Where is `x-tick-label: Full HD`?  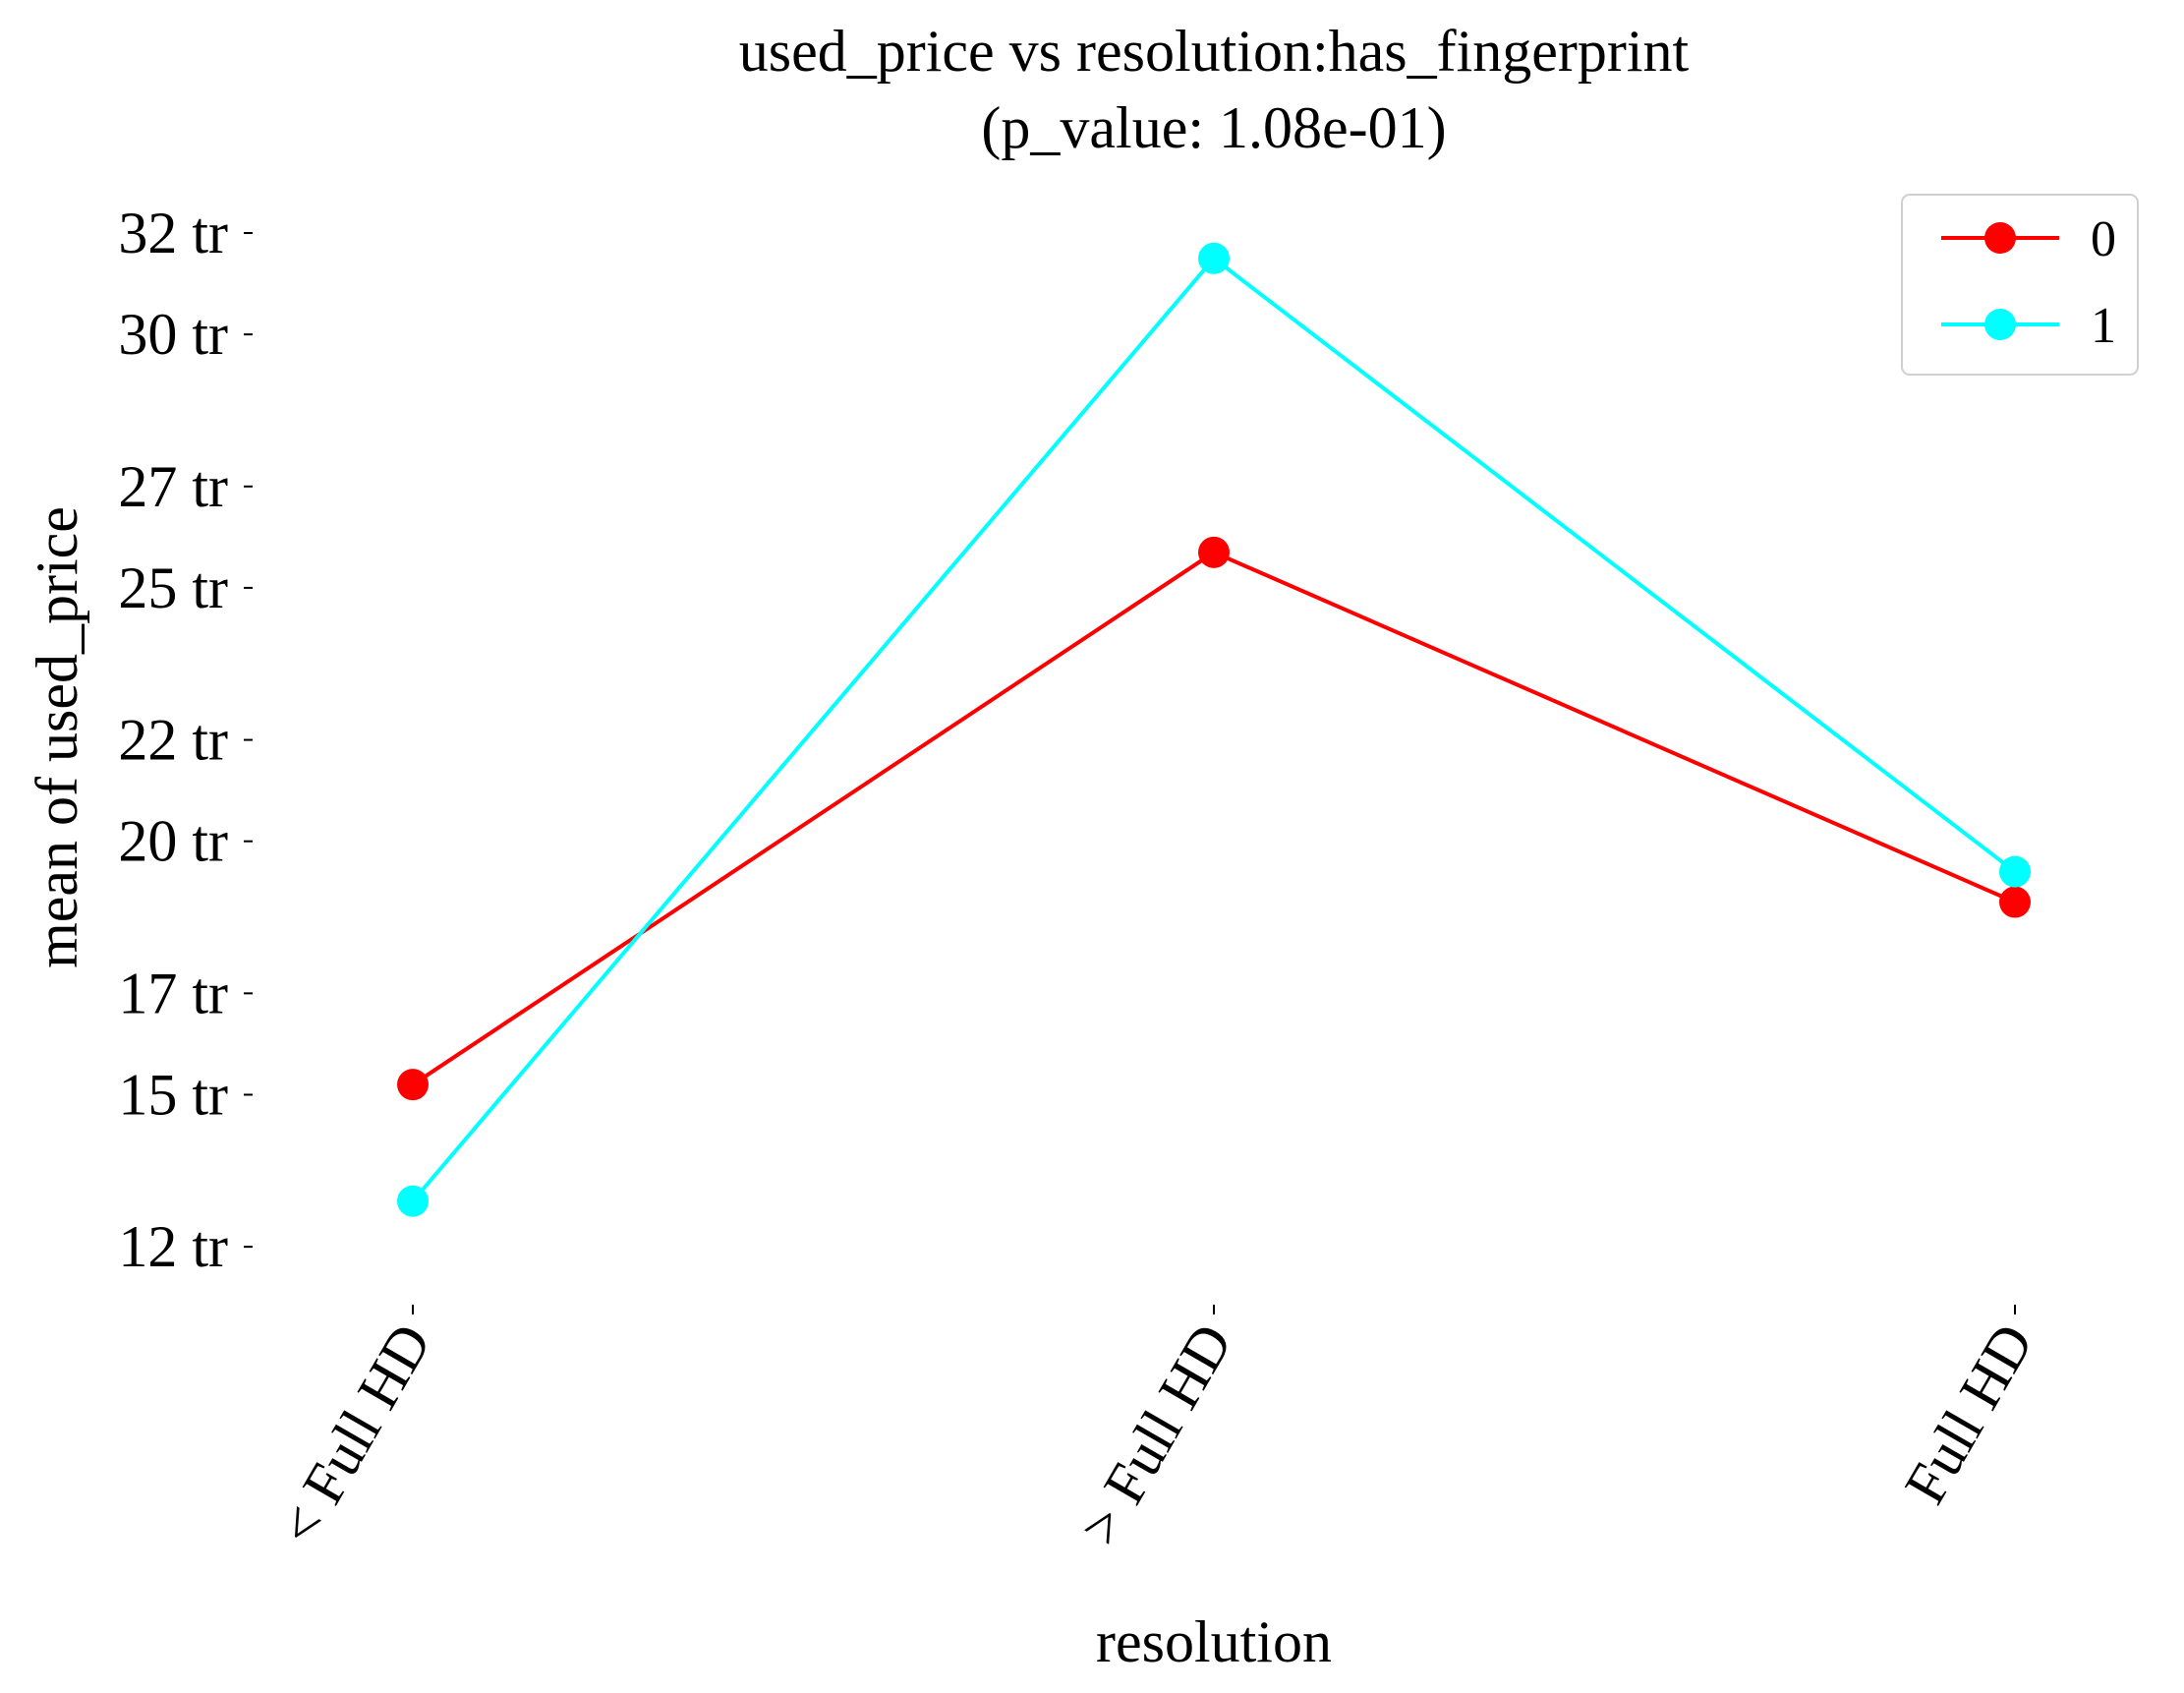 x-tick-label: Full HD is located at coordinates (1968, 1414).